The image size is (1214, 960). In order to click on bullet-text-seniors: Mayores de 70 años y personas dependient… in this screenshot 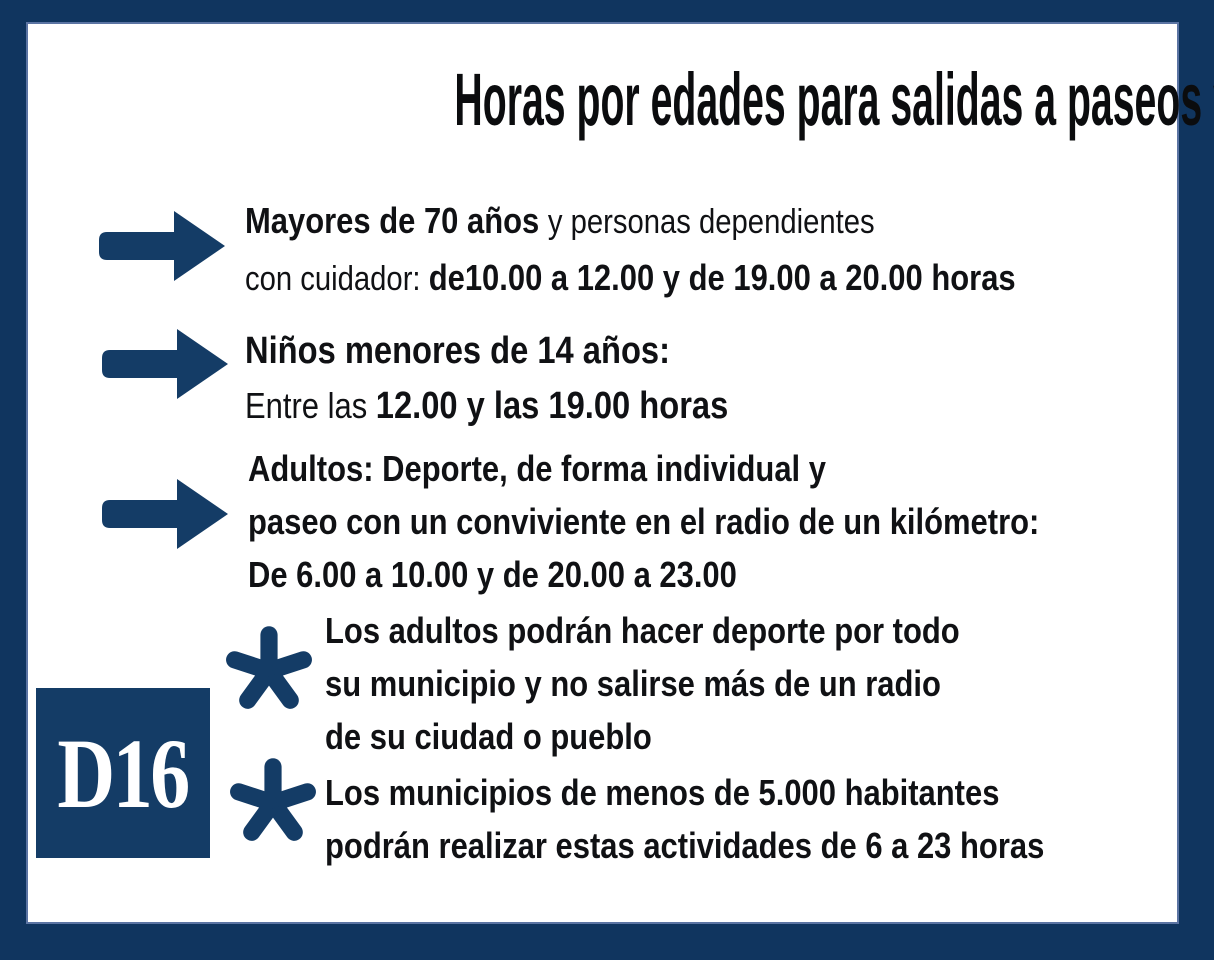, I will do `click(630, 253)`.